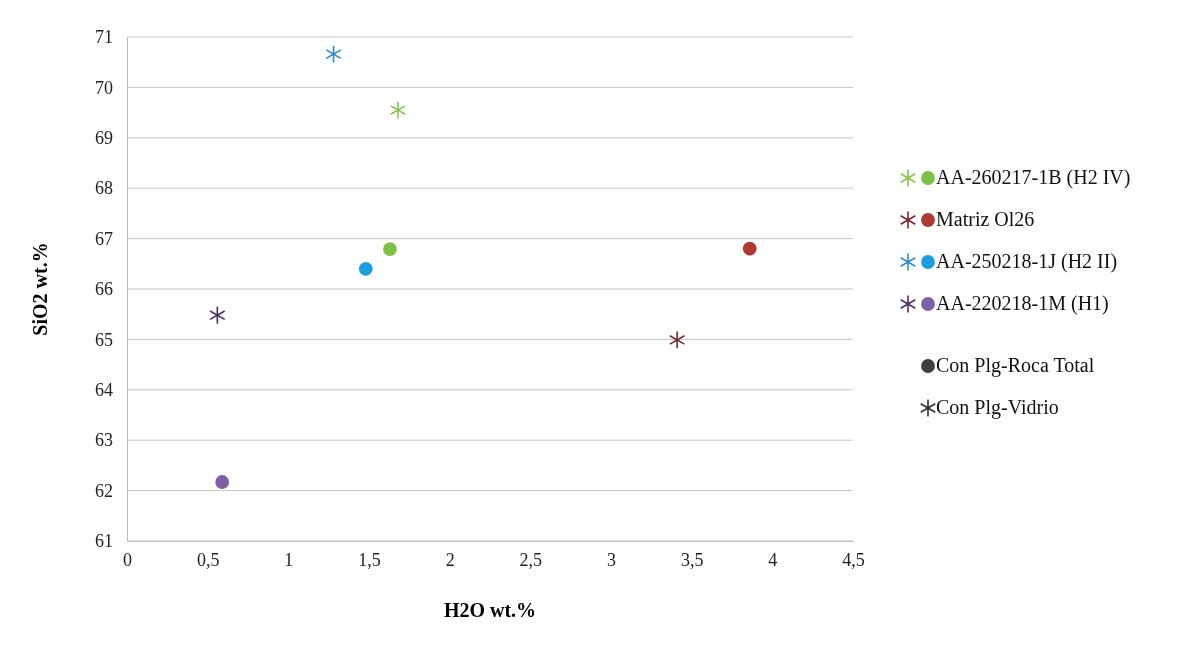 Image resolution: width=1204 pixels, height=647 pixels. I want to click on legend-label: AA-250218-1J (H2 II), so click(1027, 261).